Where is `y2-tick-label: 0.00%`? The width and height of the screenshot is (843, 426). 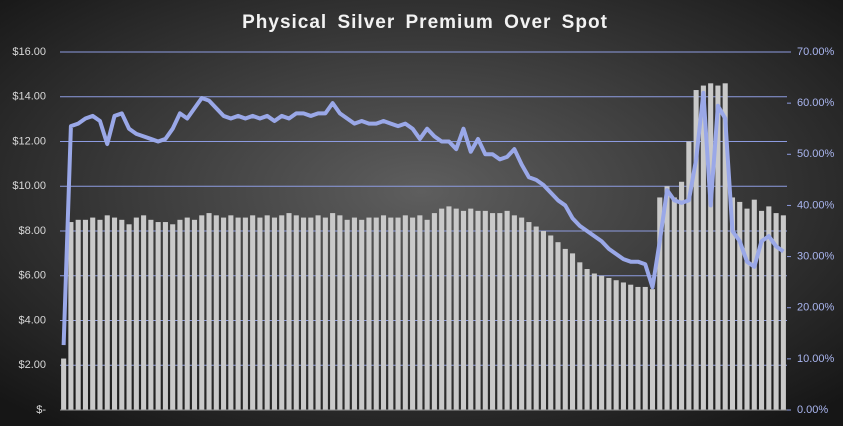
y2-tick-label: 0.00% is located at coordinates (812, 410).